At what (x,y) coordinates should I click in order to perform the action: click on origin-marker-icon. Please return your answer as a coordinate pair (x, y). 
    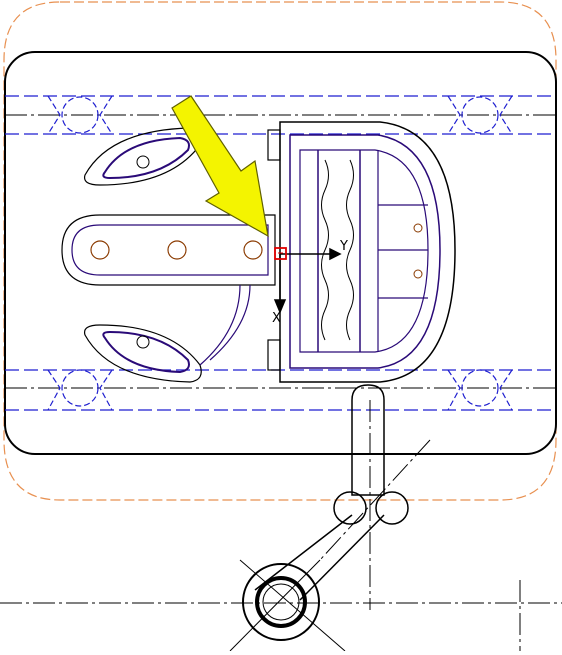
    Looking at the image, I should click on (280, 253).